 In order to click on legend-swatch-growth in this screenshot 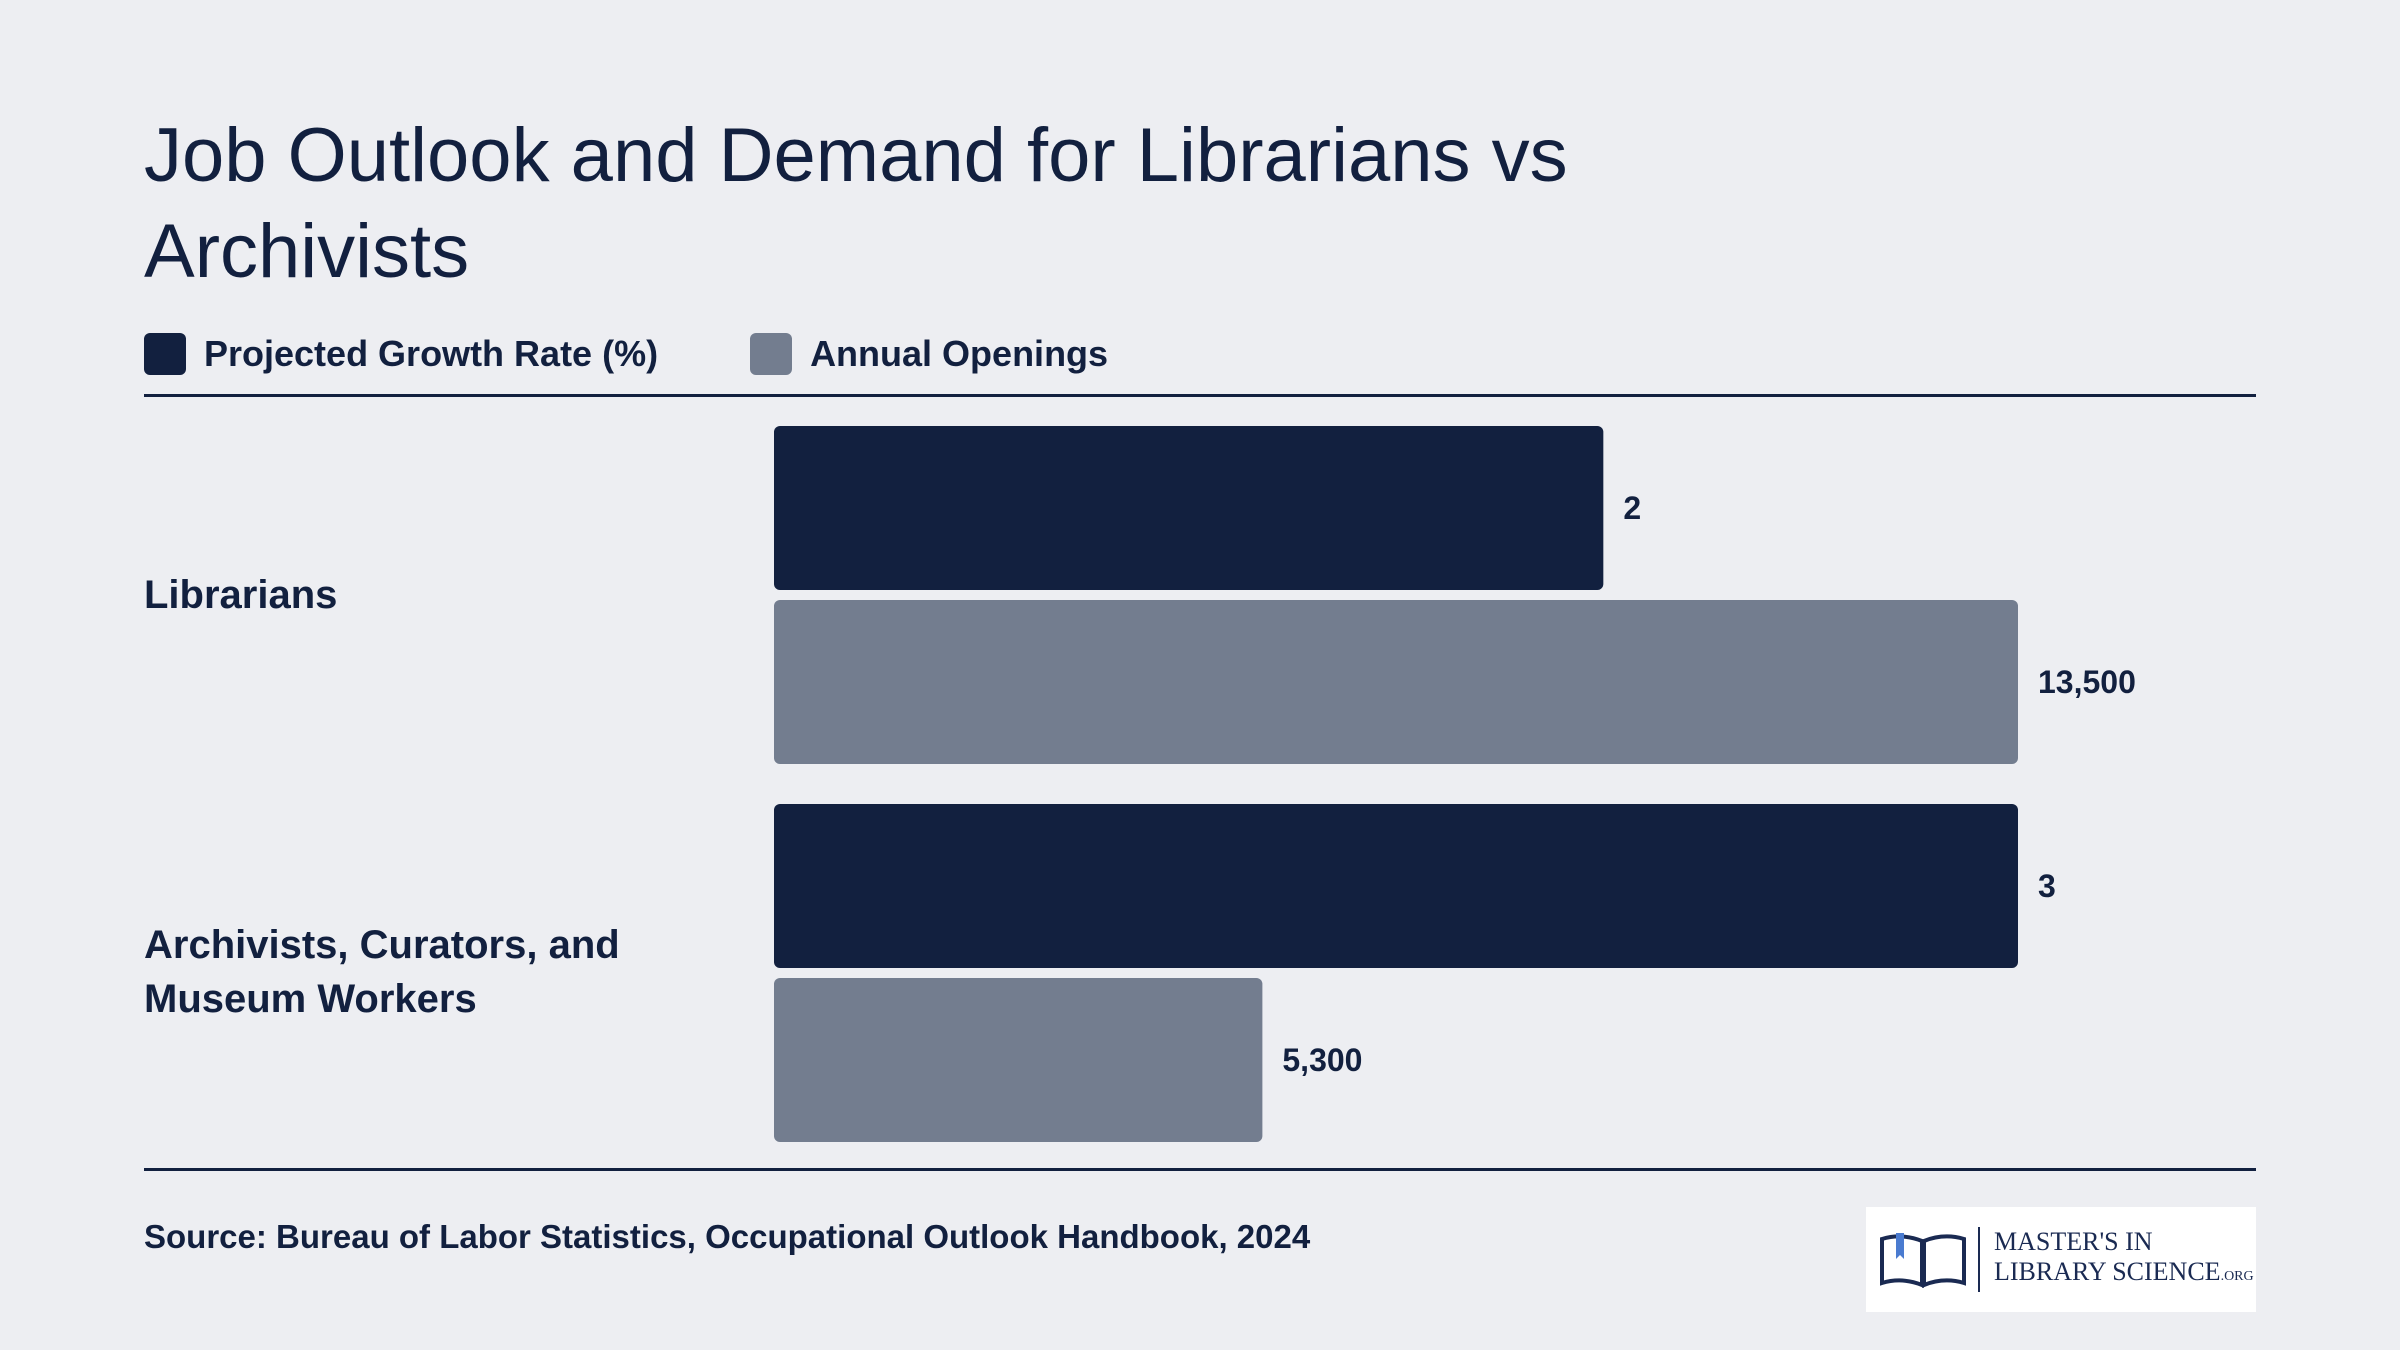, I will do `click(165, 354)`.